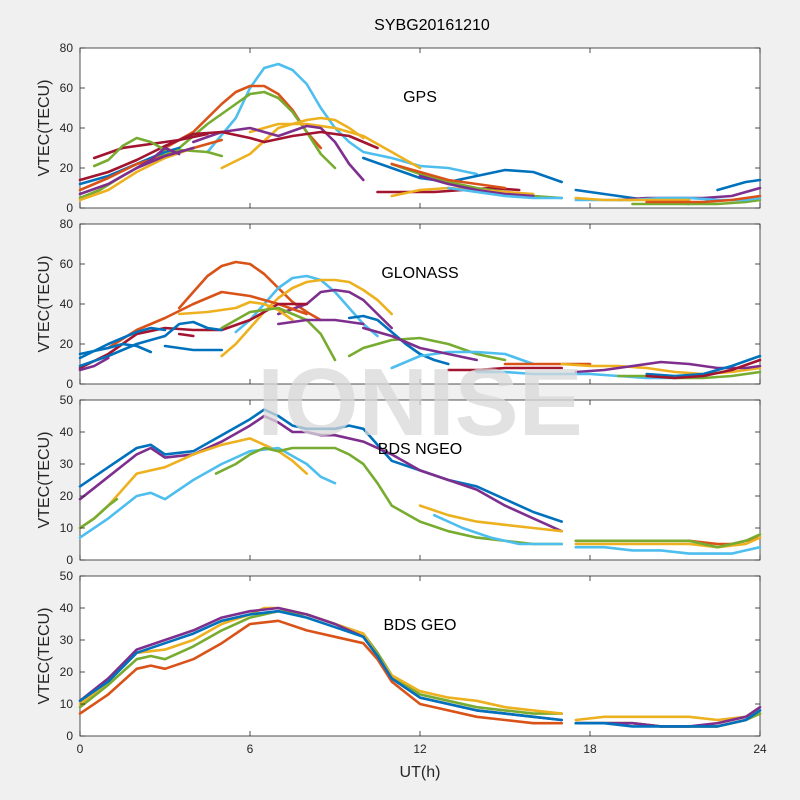  Describe the element at coordinates (420, 97) in the screenshot. I see `panel-label: GPS` at that location.